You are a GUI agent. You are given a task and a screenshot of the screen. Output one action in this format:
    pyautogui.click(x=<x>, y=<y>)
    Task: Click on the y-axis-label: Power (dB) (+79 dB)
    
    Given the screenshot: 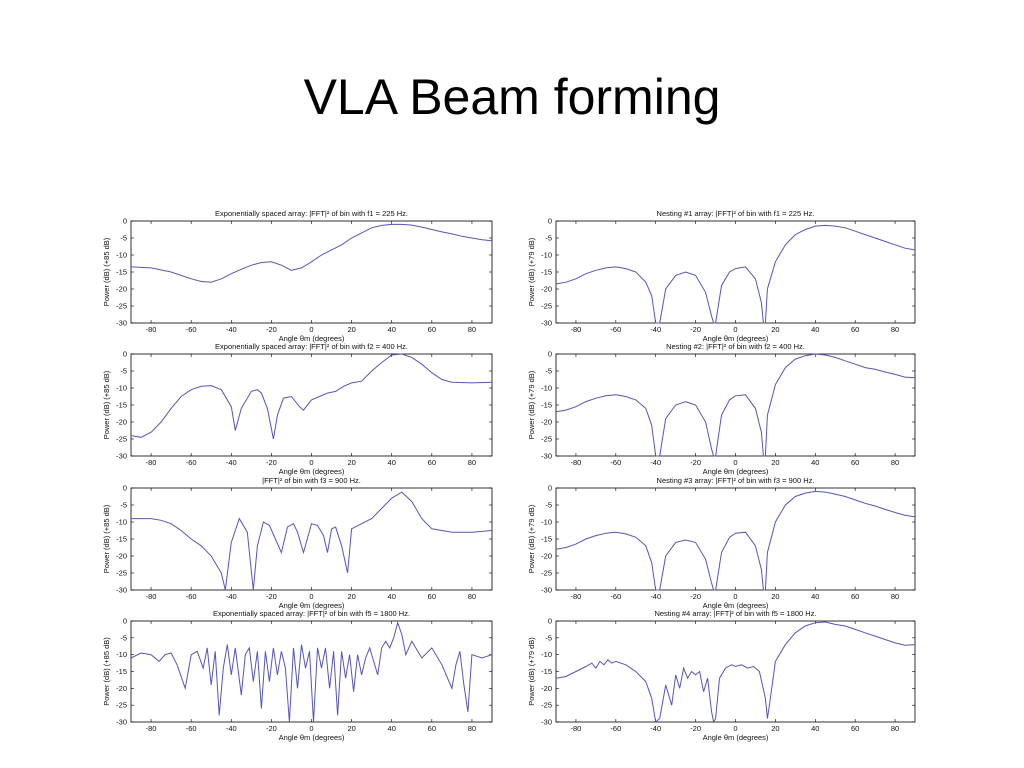 What is the action you would take?
    pyautogui.click(x=531, y=404)
    